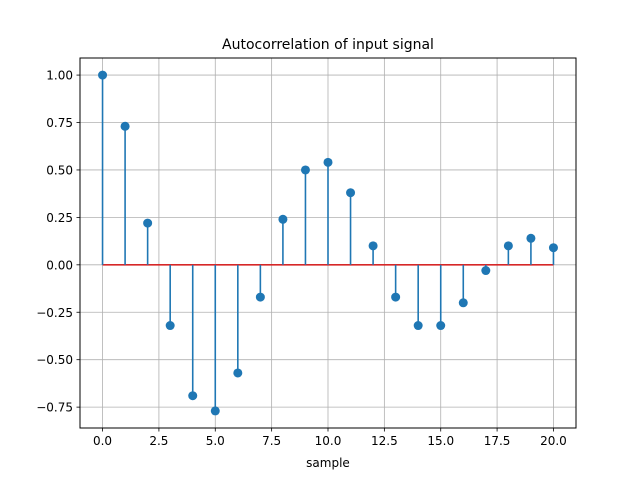  I want to click on y-tick-label: 1.00, so click(59, 76).